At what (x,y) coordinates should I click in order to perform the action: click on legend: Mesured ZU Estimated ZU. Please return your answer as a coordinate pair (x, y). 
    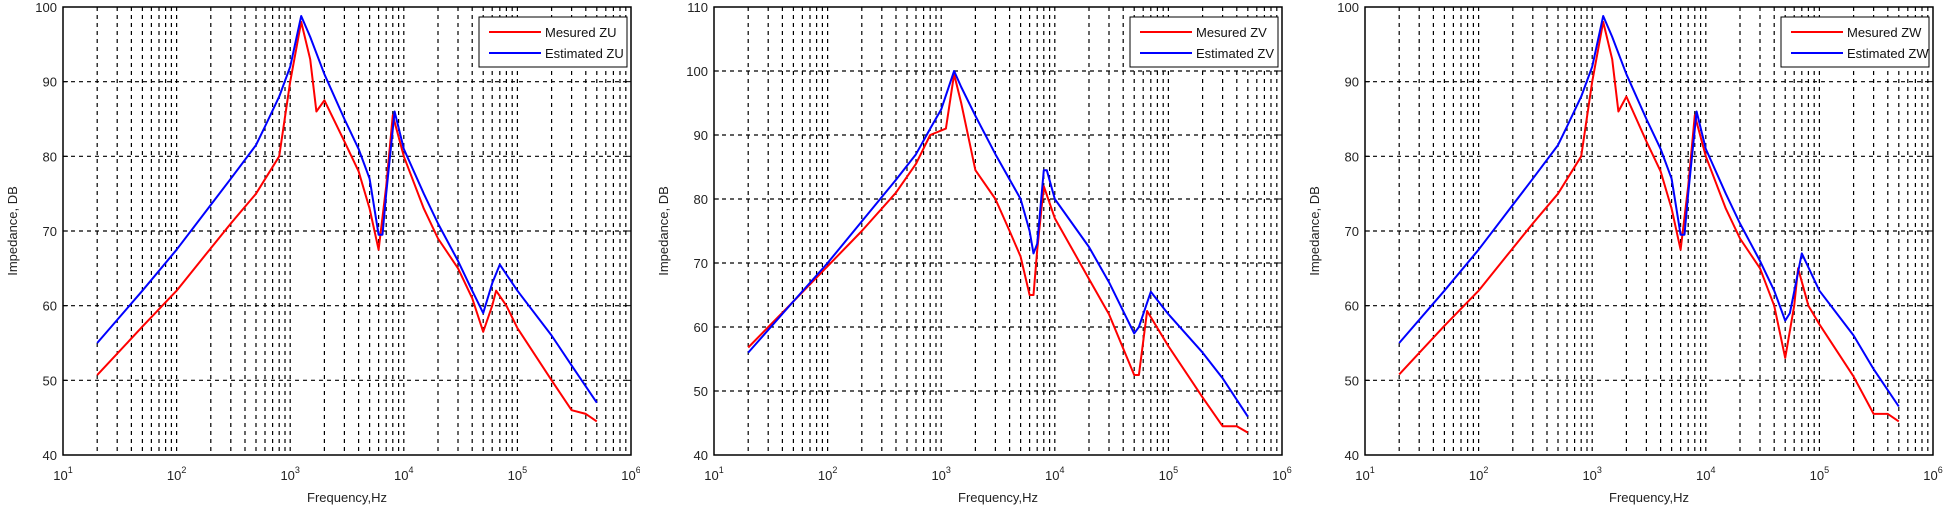
    Looking at the image, I should click on (553, 42).